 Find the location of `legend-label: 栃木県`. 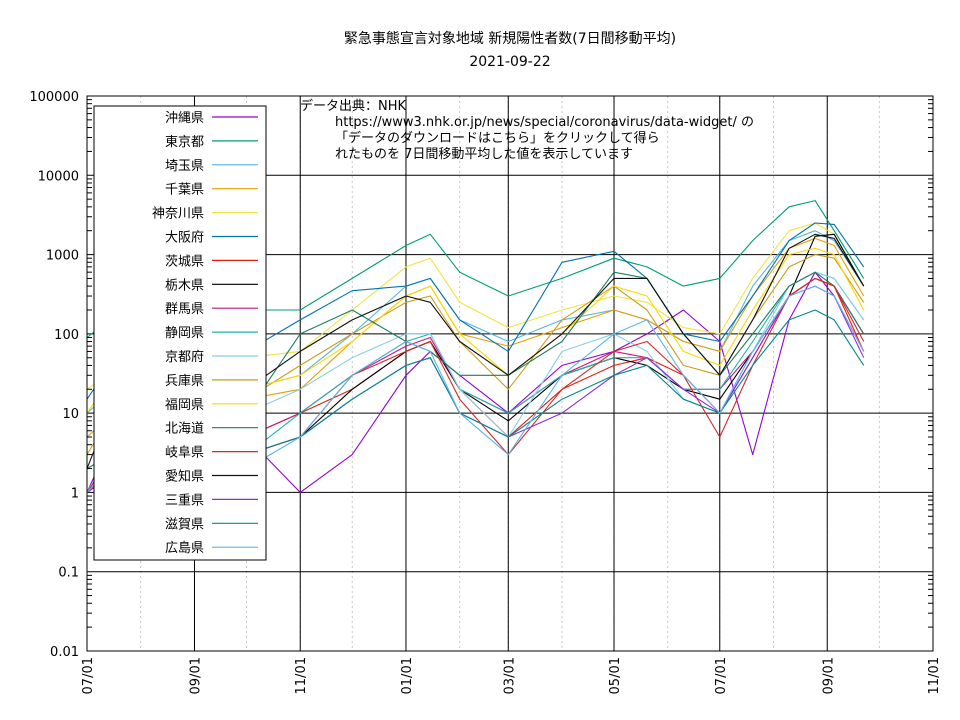

legend-label: 栃木県 is located at coordinates (184, 285).